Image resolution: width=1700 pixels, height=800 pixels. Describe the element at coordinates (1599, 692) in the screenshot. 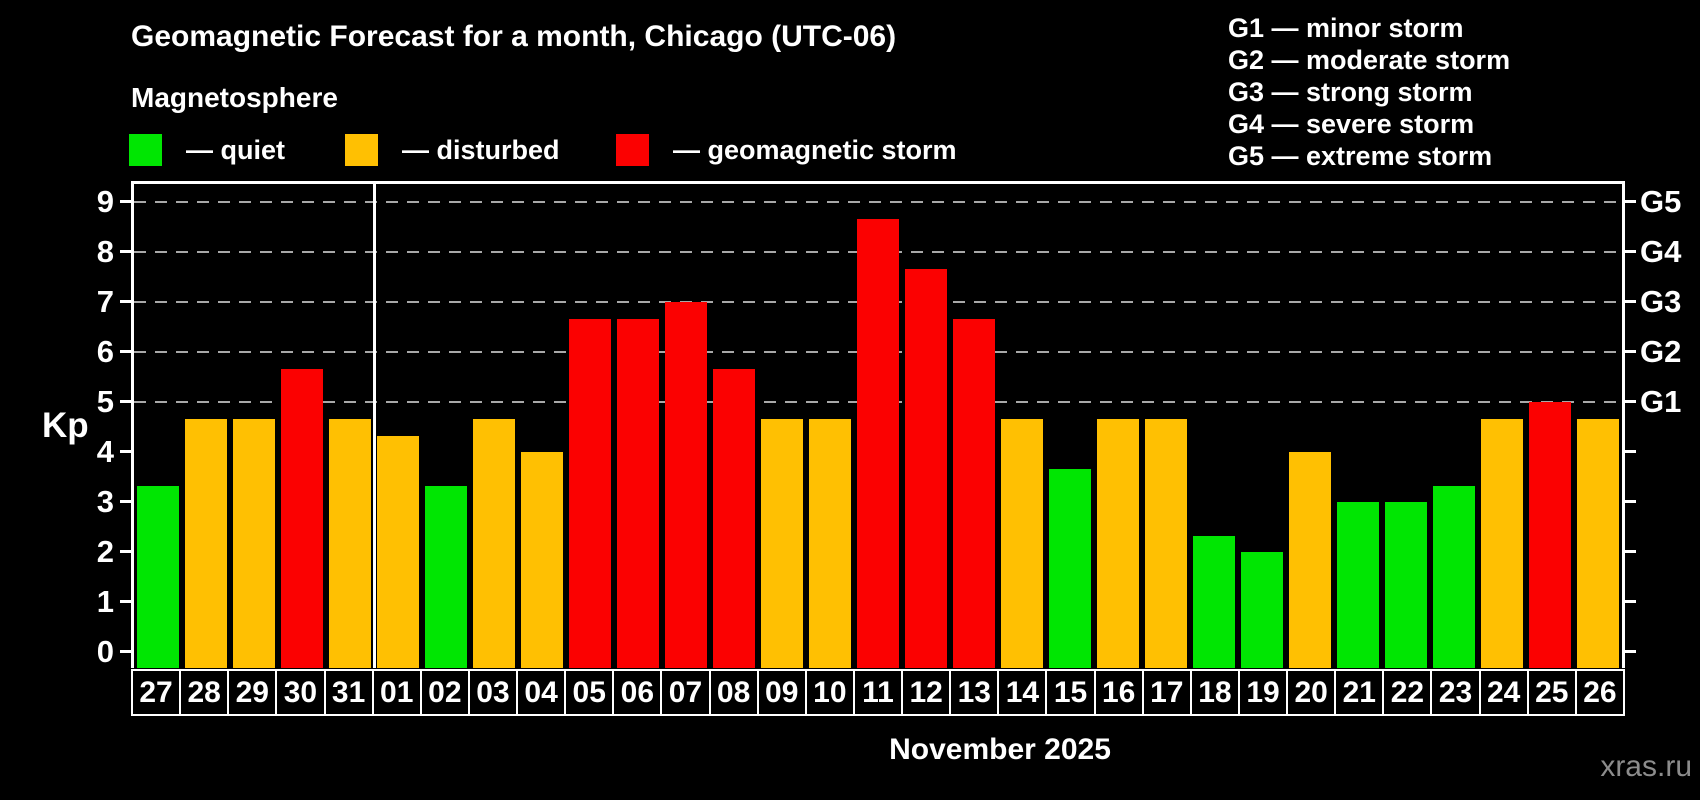

I see `day-label-26: 26` at that location.